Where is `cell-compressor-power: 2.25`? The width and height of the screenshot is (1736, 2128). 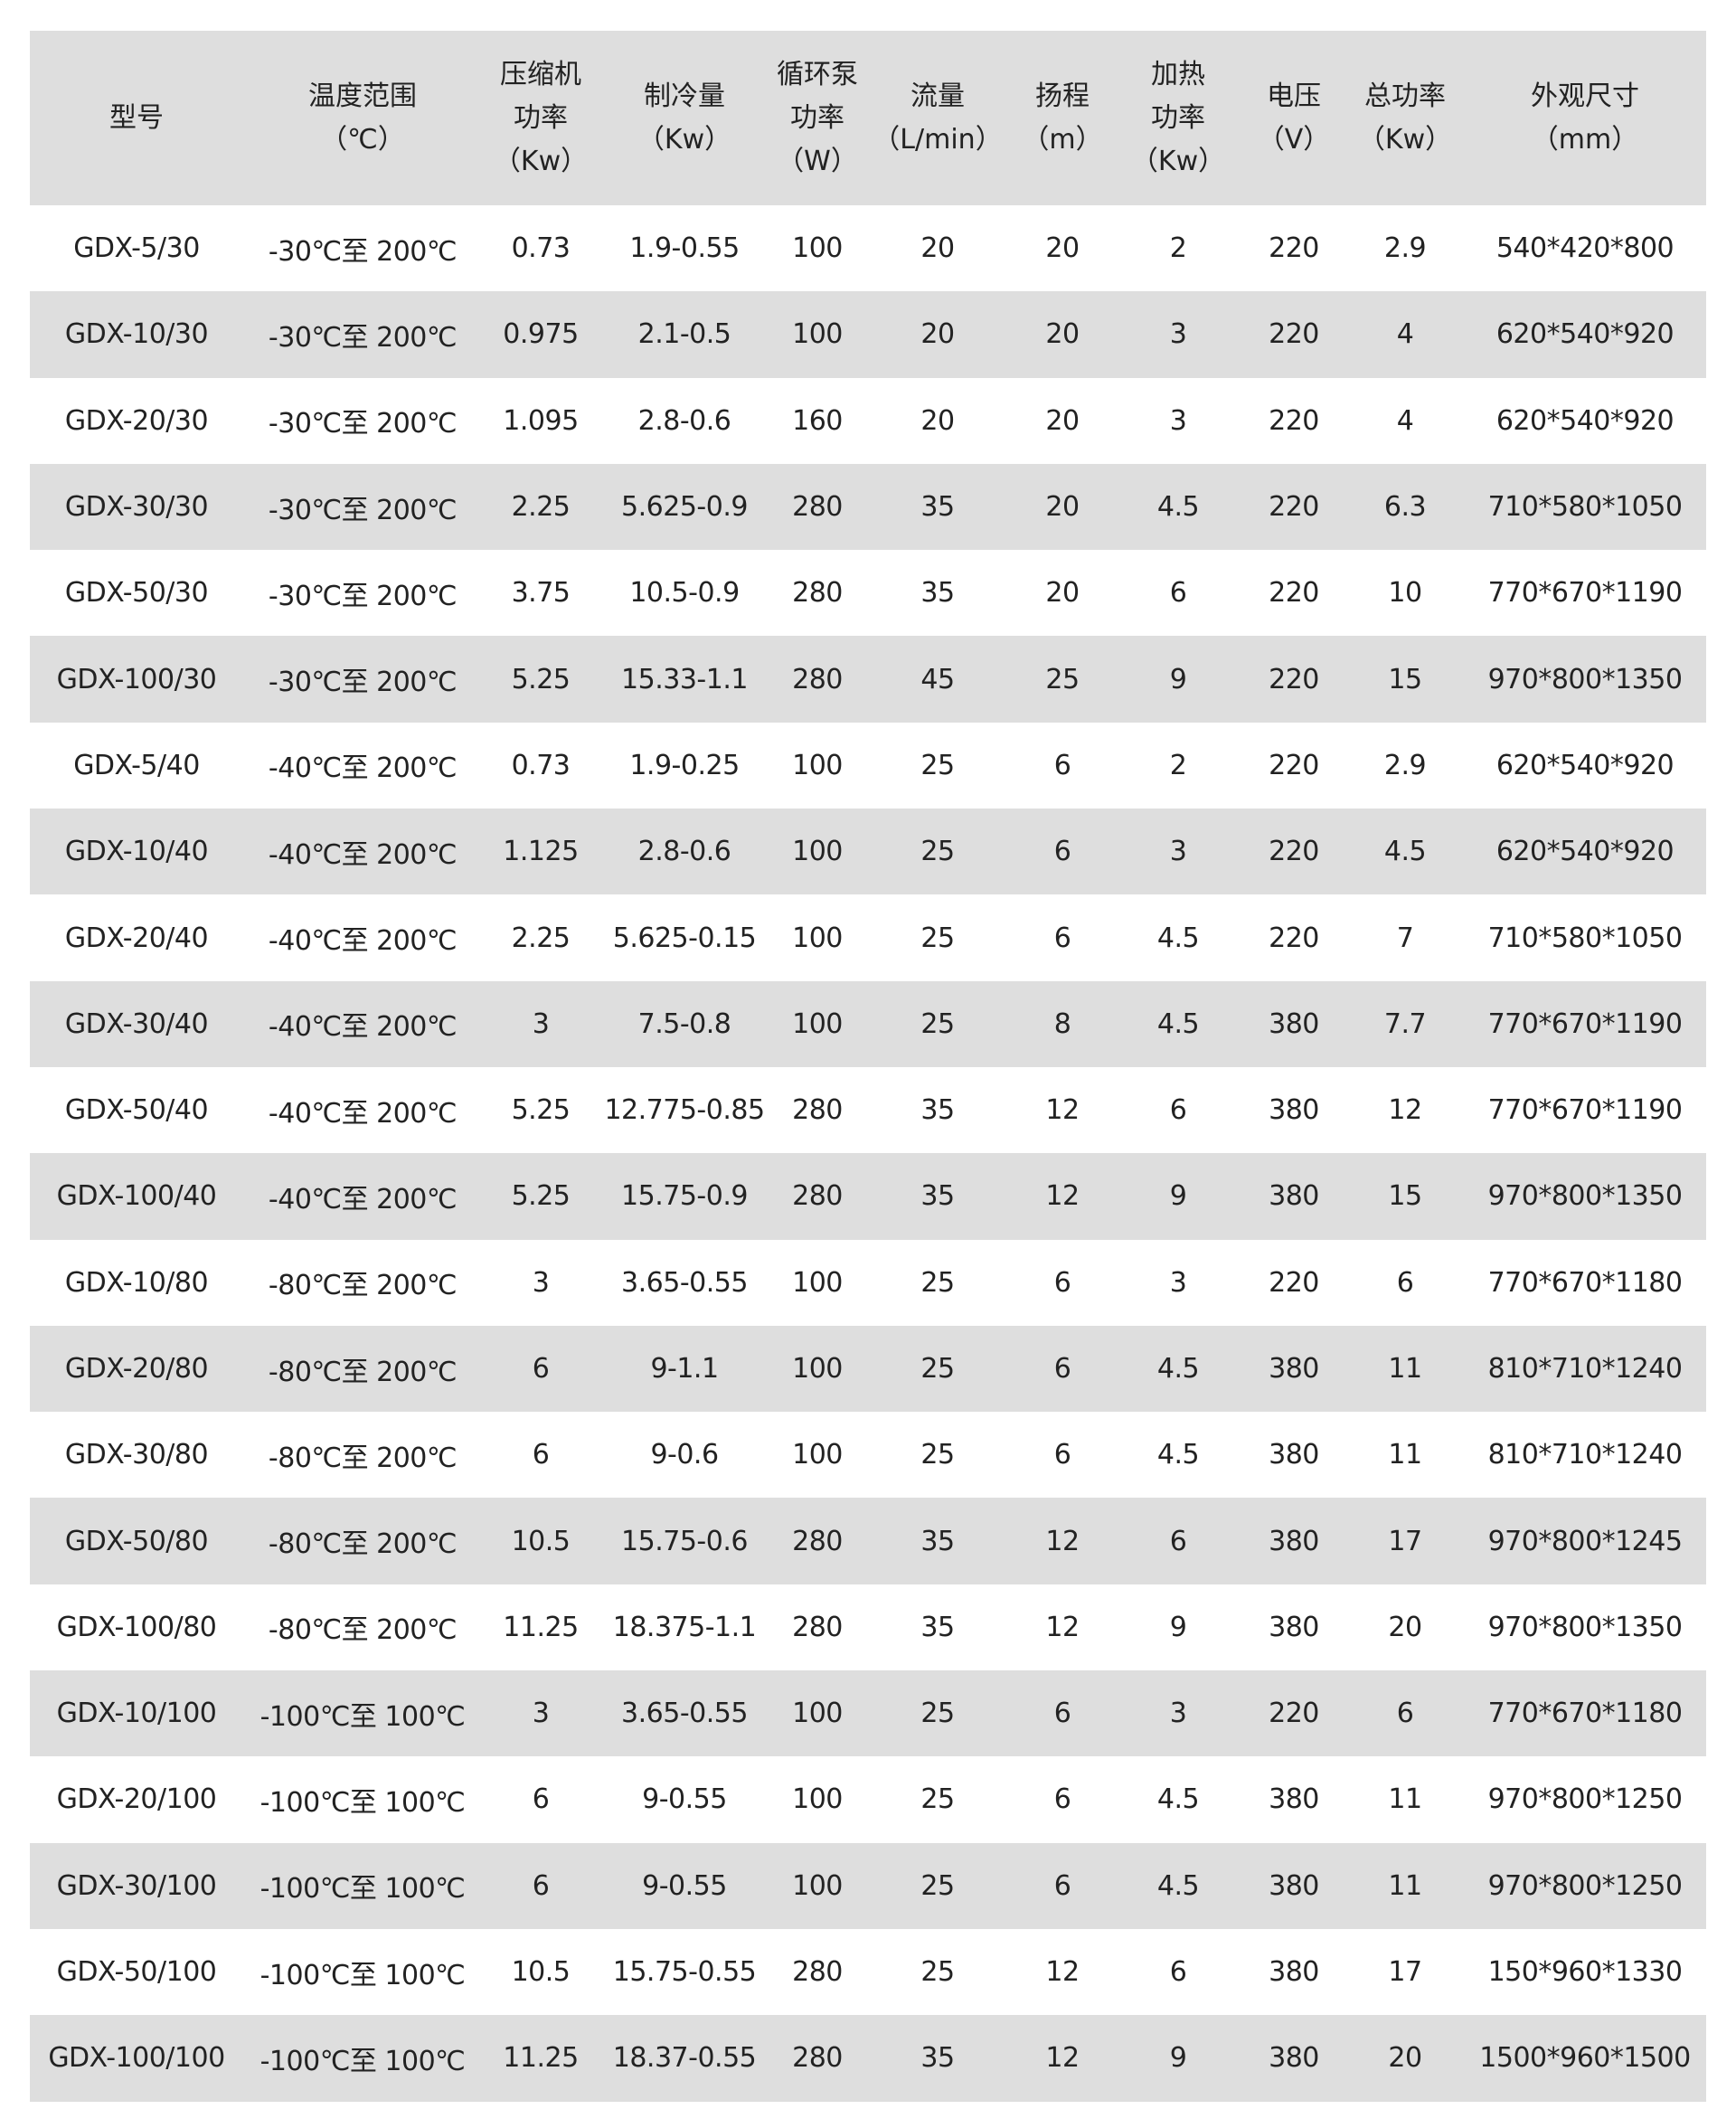
cell-compressor-power: 2.25 is located at coordinates (541, 938).